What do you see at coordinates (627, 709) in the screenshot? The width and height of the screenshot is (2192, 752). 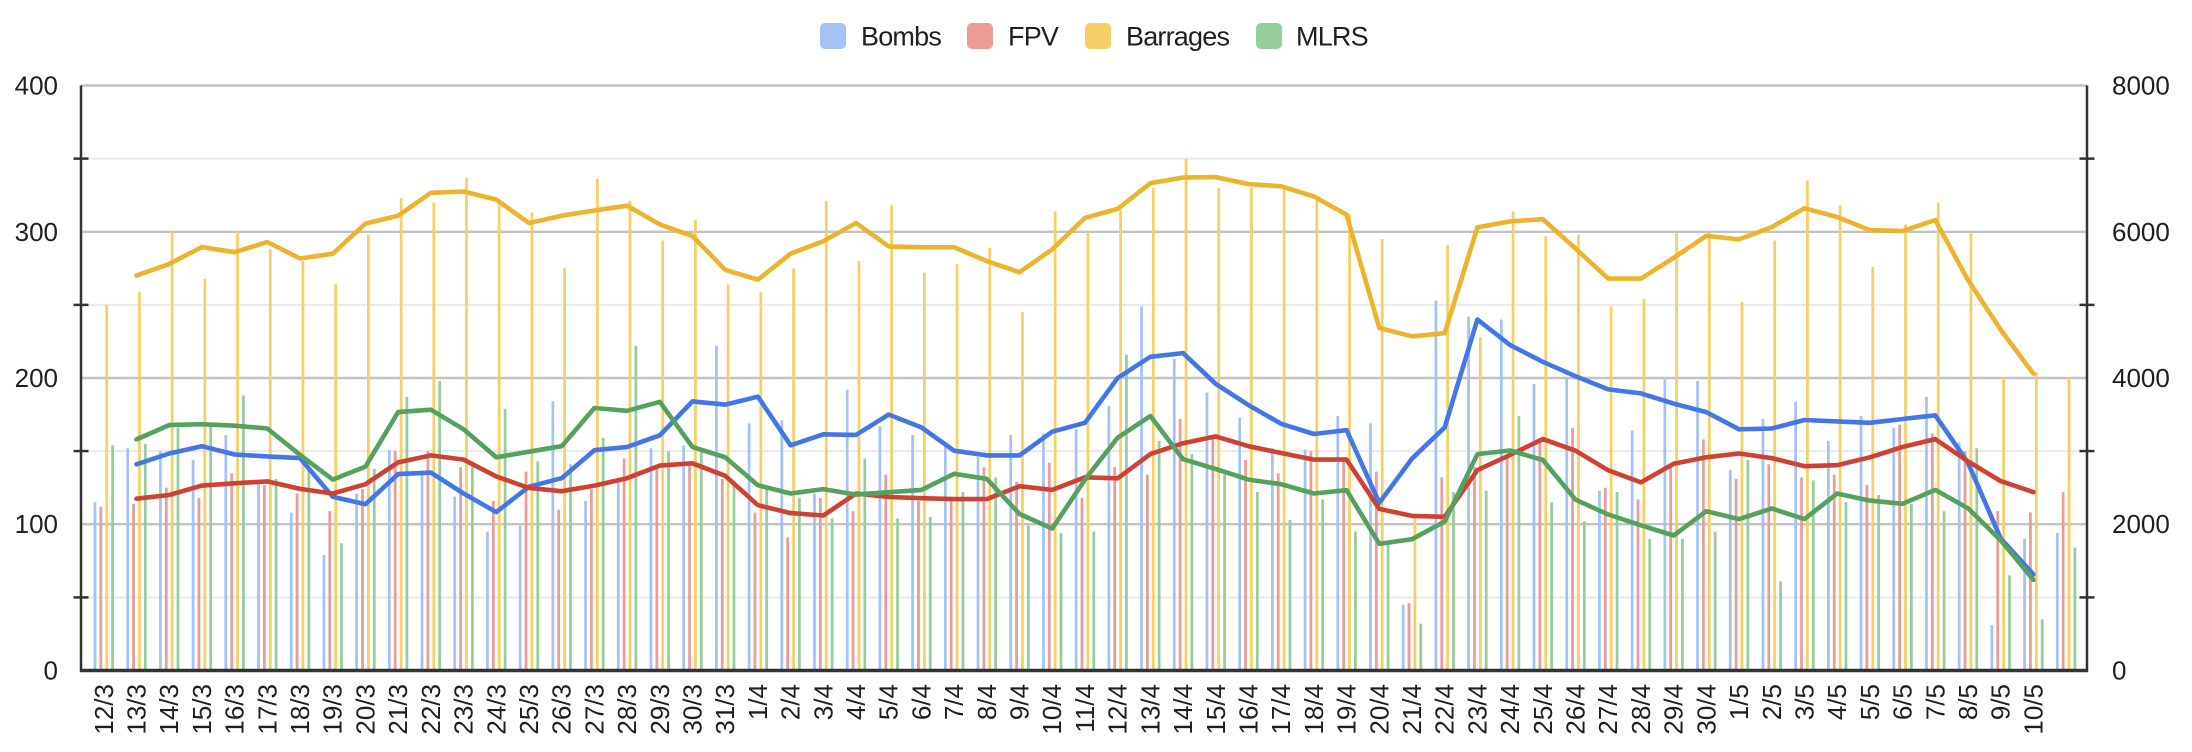 I see `svg-text: 28/3` at bounding box center [627, 709].